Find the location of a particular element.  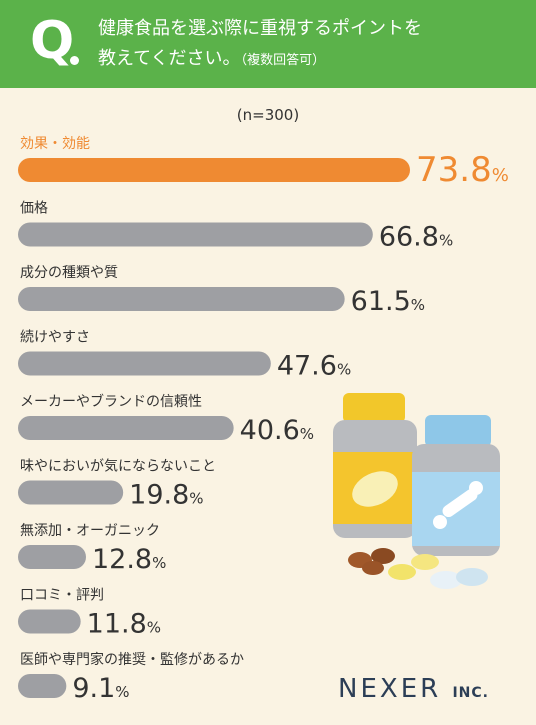

question-header: Q 健康食品を選ぶ際に重視するポイントを 教えてください。（複数回答可） is located at coordinates (268, 44).